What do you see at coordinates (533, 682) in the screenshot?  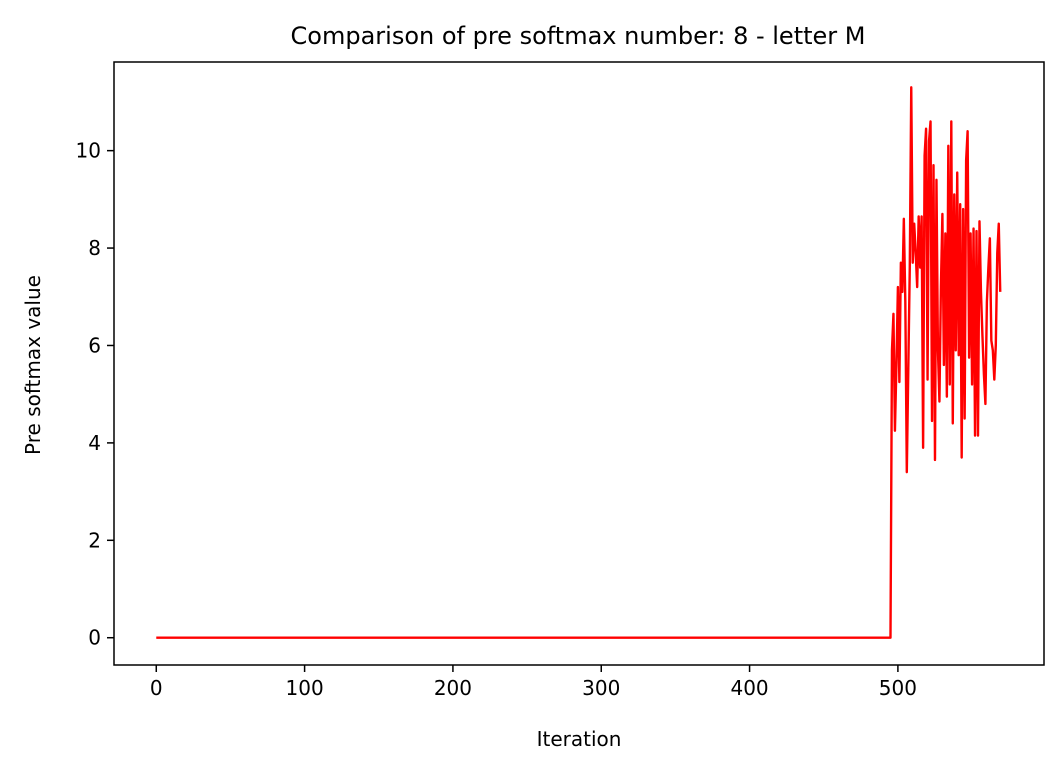 I see `x-axis: 0 100 200 300 400 500` at bounding box center [533, 682].